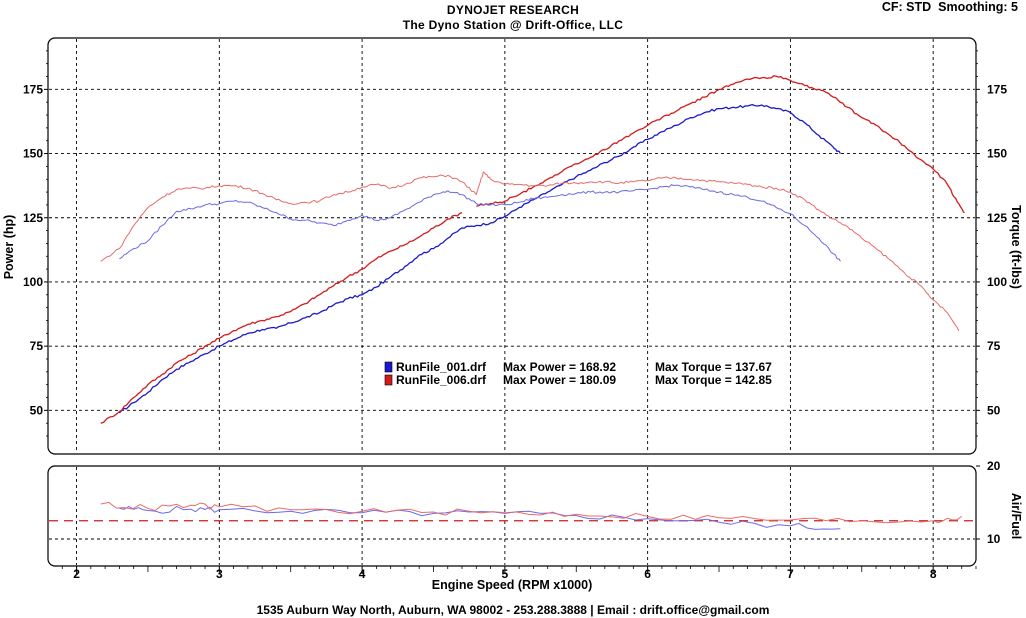 The width and height of the screenshot is (1026, 618). Describe the element at coordinates (33, 89) in the screenshot. I see `y-tick-label-power-175: 175` at that location.